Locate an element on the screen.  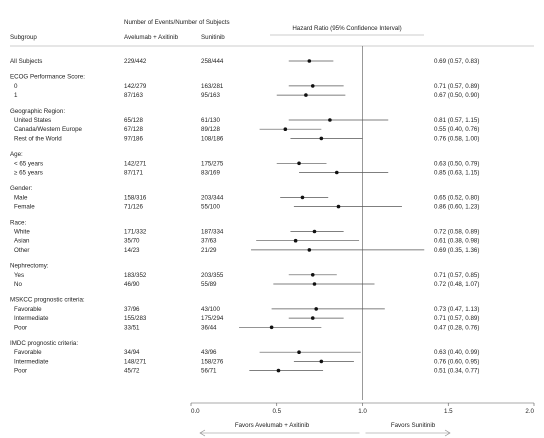
hazard-ratio-header: Hazard Ratio (95% Confidence Interval) is located at coordinates (346, 28).